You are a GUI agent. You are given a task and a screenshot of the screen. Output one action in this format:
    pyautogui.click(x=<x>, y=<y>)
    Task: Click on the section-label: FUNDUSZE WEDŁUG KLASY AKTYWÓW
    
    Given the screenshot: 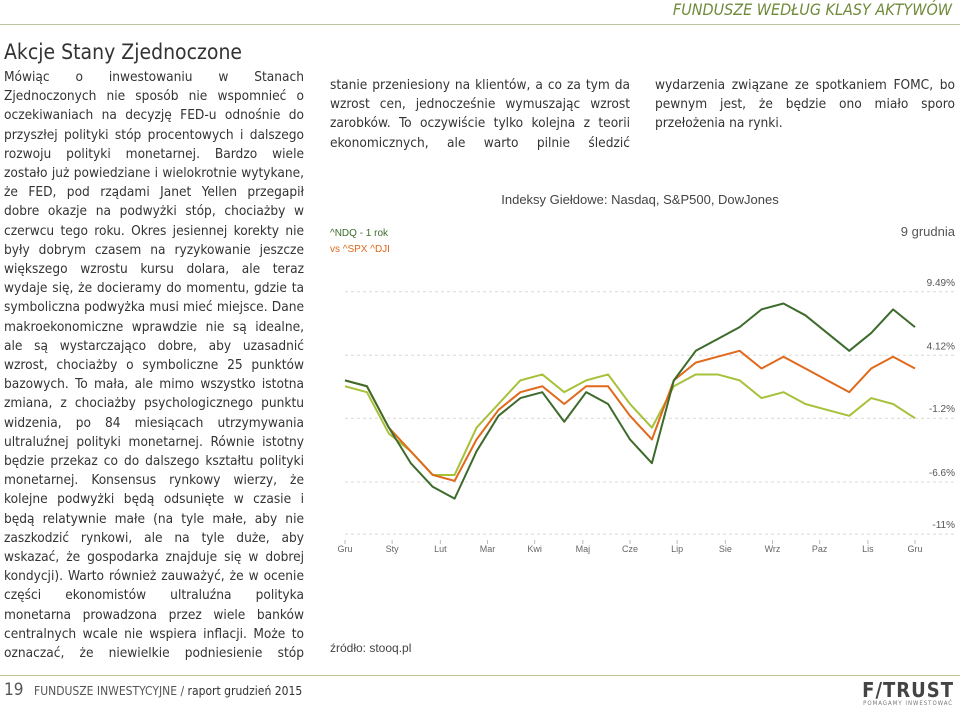 What is the action you would take?
    pyautogui.click(x=812, y=9)
    